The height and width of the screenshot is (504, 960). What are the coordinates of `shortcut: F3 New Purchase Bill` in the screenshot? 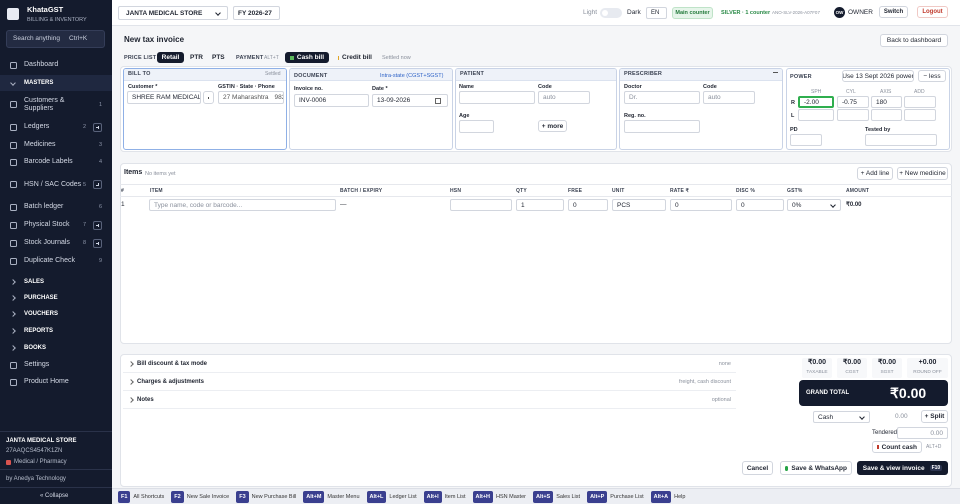 It's located at (266, 496).